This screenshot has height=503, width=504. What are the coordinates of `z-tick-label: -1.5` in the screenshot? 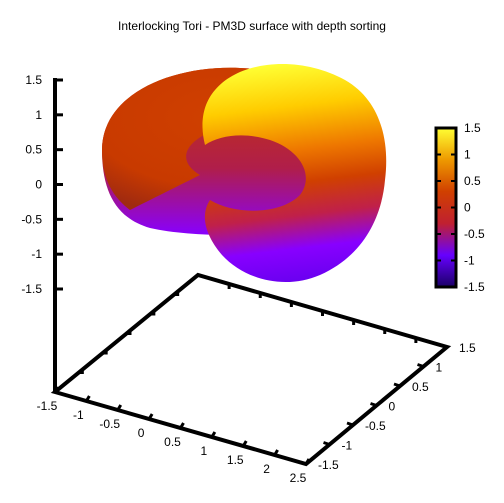 It's located at (31, 289).